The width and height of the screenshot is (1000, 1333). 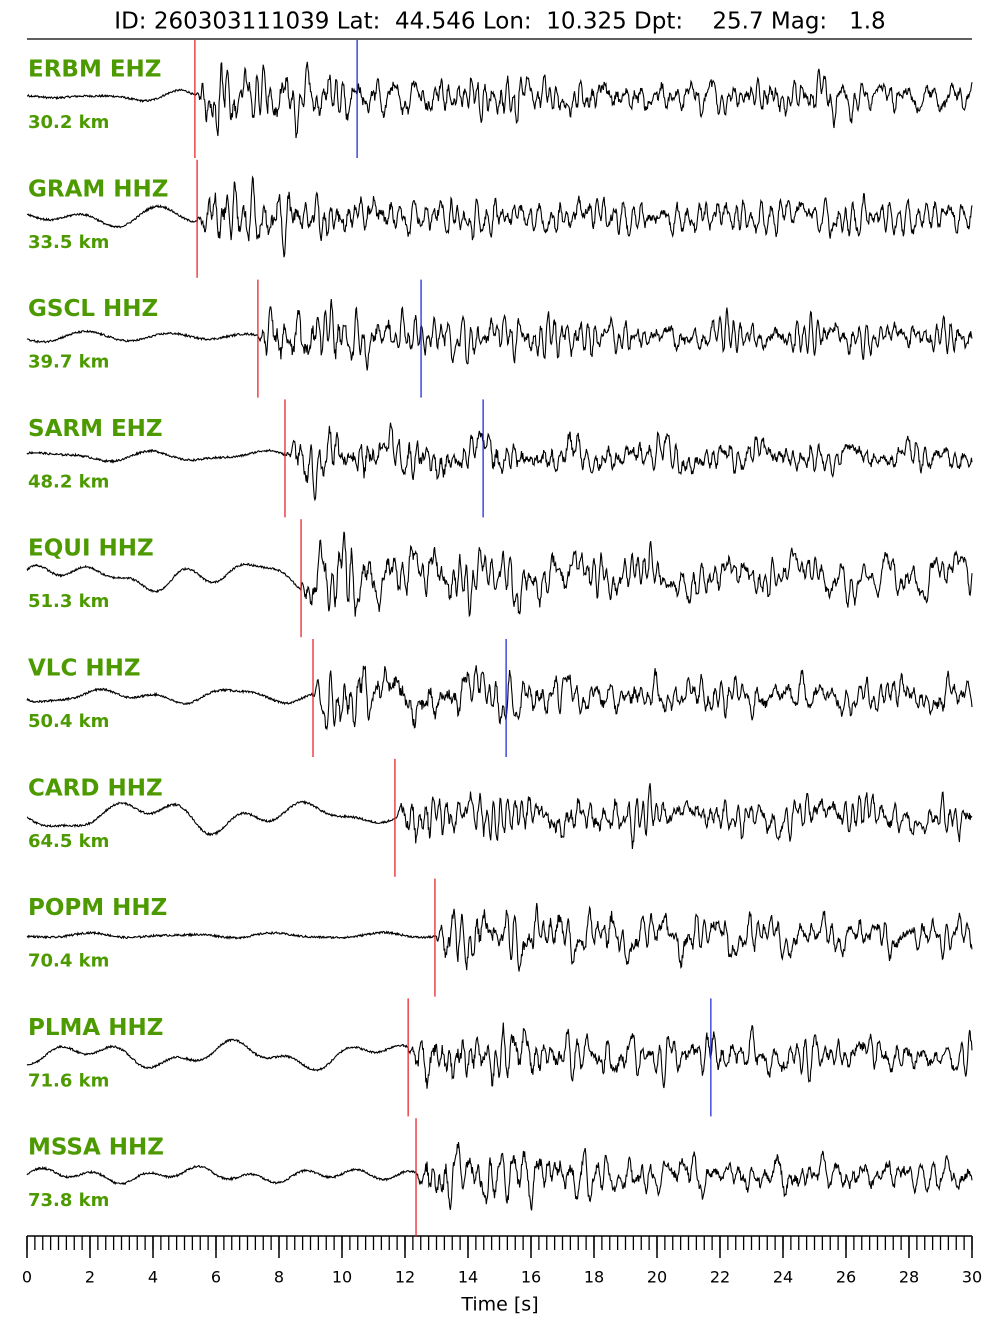 What do you see at coordinates (531, 1277) in the screenshot?
I see `x-tick-label: 16` at bounding box center [531, 1277].